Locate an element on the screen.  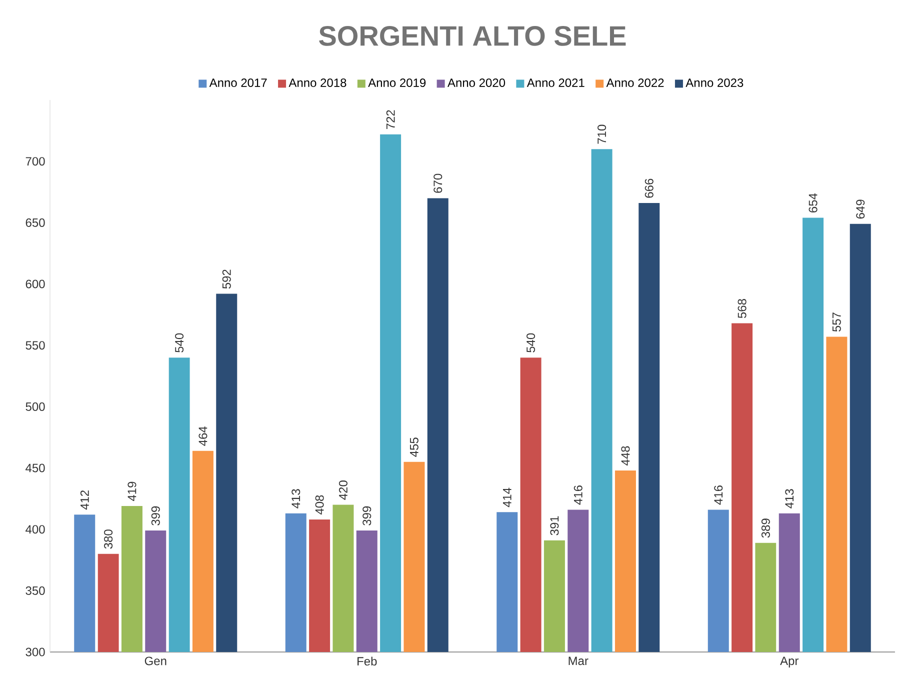
data-label: 389 is located at coordinates (765, 528).